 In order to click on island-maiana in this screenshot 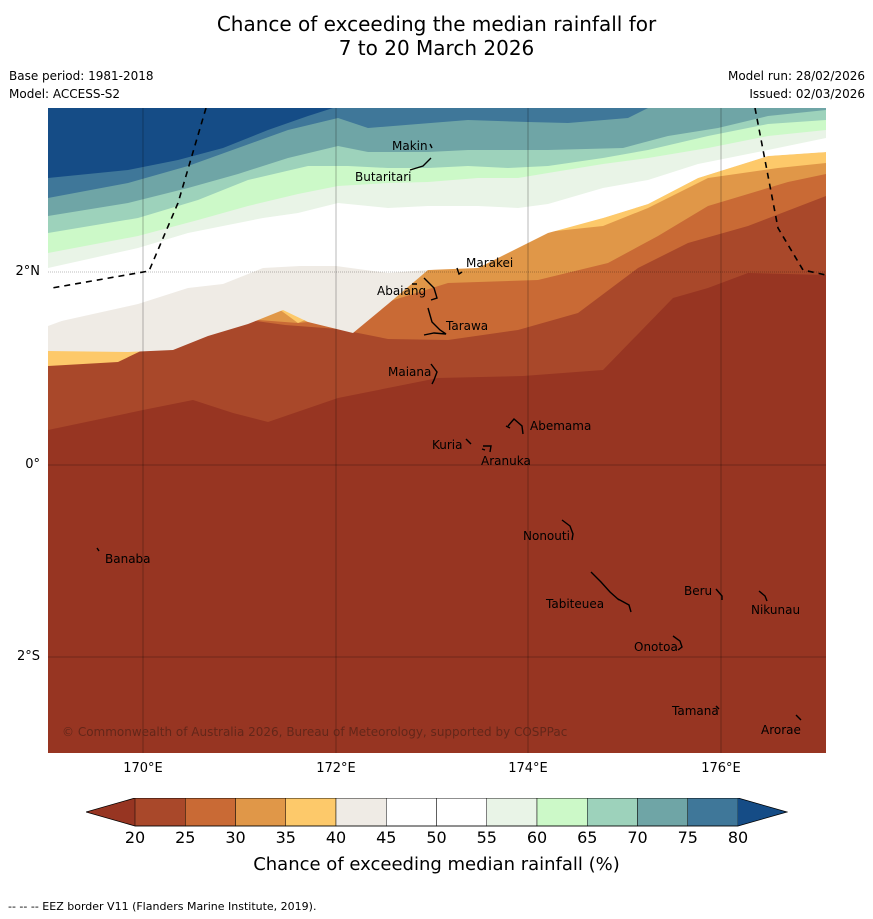, I will do `click(434, 374)`.